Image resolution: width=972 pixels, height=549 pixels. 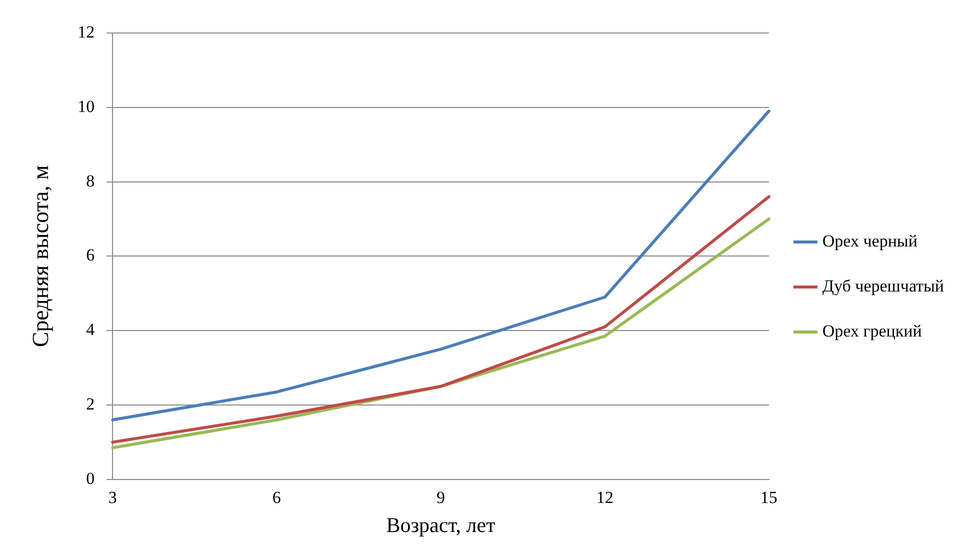 I want to click on y-tick-label: 0, so click(x=90, y=478).